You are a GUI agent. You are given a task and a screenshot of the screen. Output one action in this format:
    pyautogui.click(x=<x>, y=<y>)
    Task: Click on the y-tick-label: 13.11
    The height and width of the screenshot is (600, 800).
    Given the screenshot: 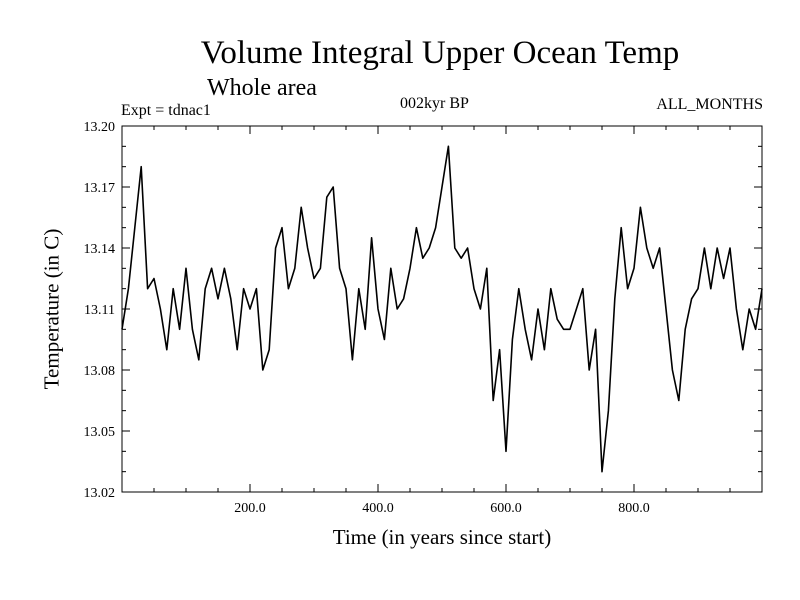 What is the action you would take?
    pyautogui.click(x=99, y=310)
    